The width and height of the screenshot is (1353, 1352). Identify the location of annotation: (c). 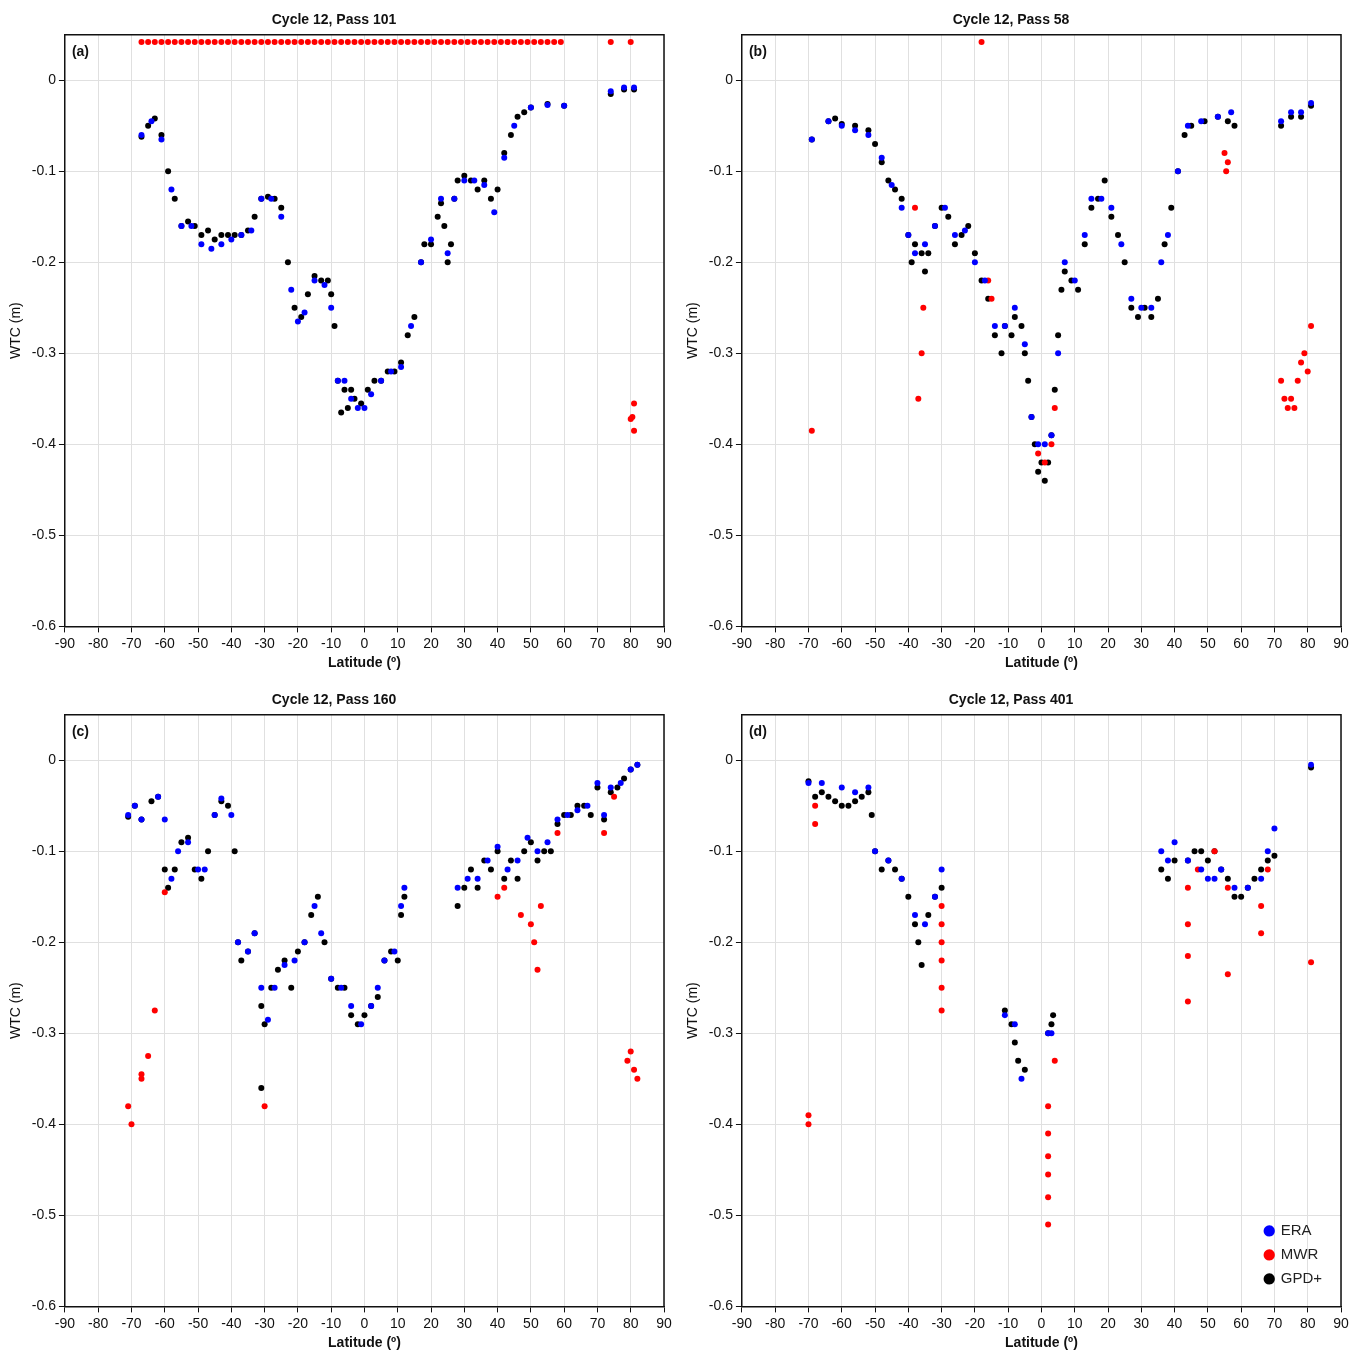
(80, 730).